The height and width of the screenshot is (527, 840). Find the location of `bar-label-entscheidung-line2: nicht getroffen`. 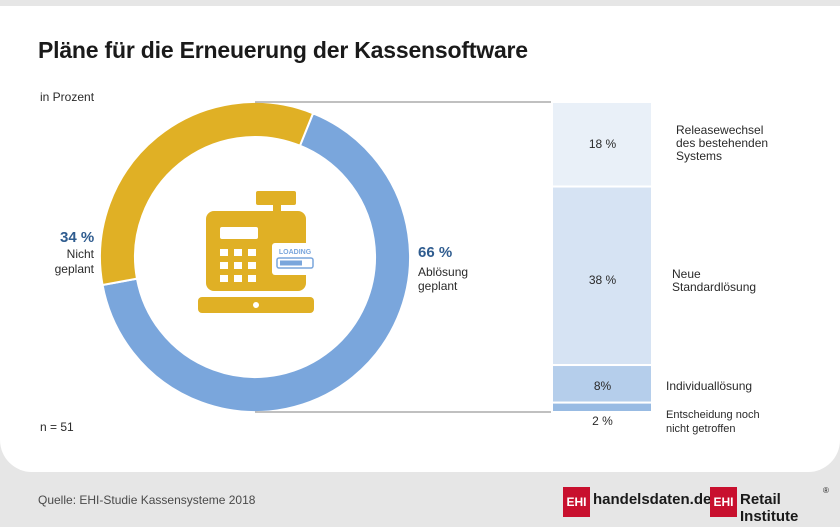

bar-label-entscheidung-line2: nicht getroffen is located at coordinates (701, 429).